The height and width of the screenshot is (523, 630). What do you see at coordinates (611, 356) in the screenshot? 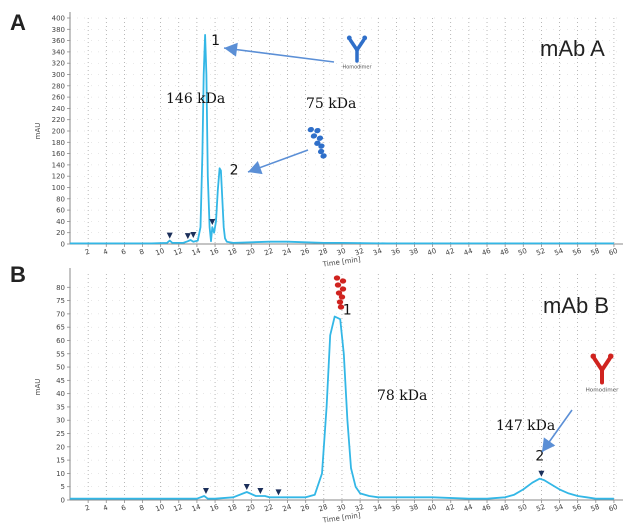
I see `antibody-right-tip` at bounding box center [611, 356].